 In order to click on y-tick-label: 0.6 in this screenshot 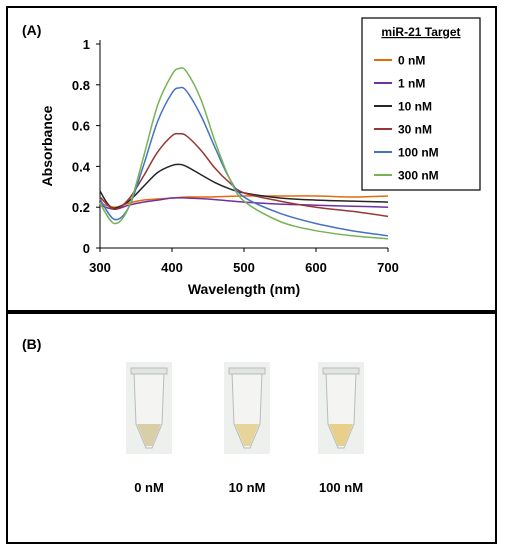, I will do `click(81, 126)`.